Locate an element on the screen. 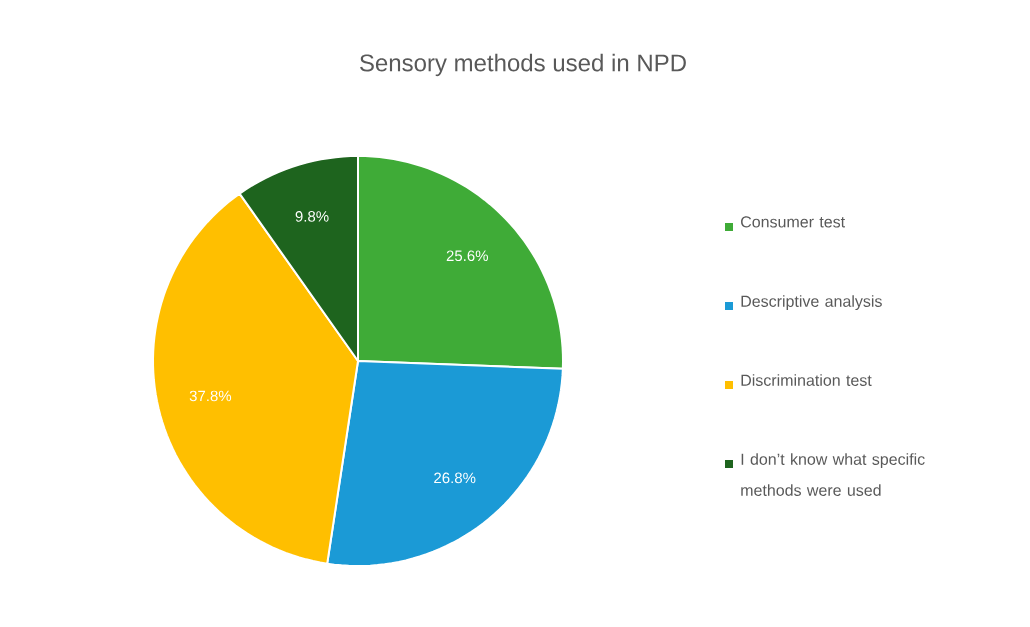  legend-label: I don’t know what specific methods were used is located at coordinates (833, 474).